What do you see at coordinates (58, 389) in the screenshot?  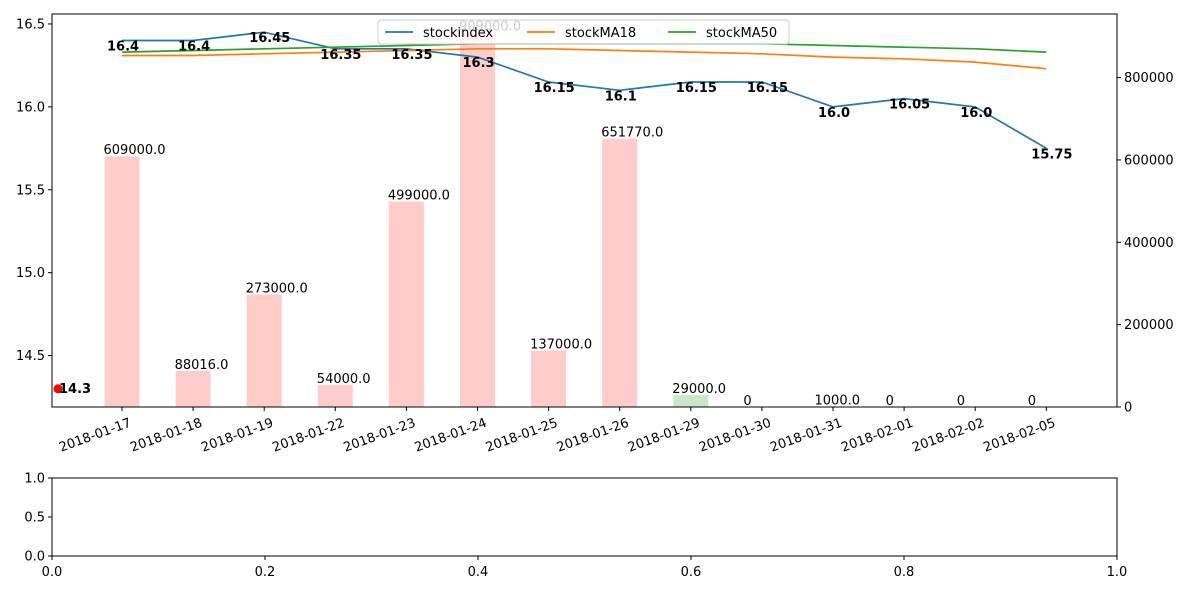 I see `annotation-point` at bounding box center [58, 389].